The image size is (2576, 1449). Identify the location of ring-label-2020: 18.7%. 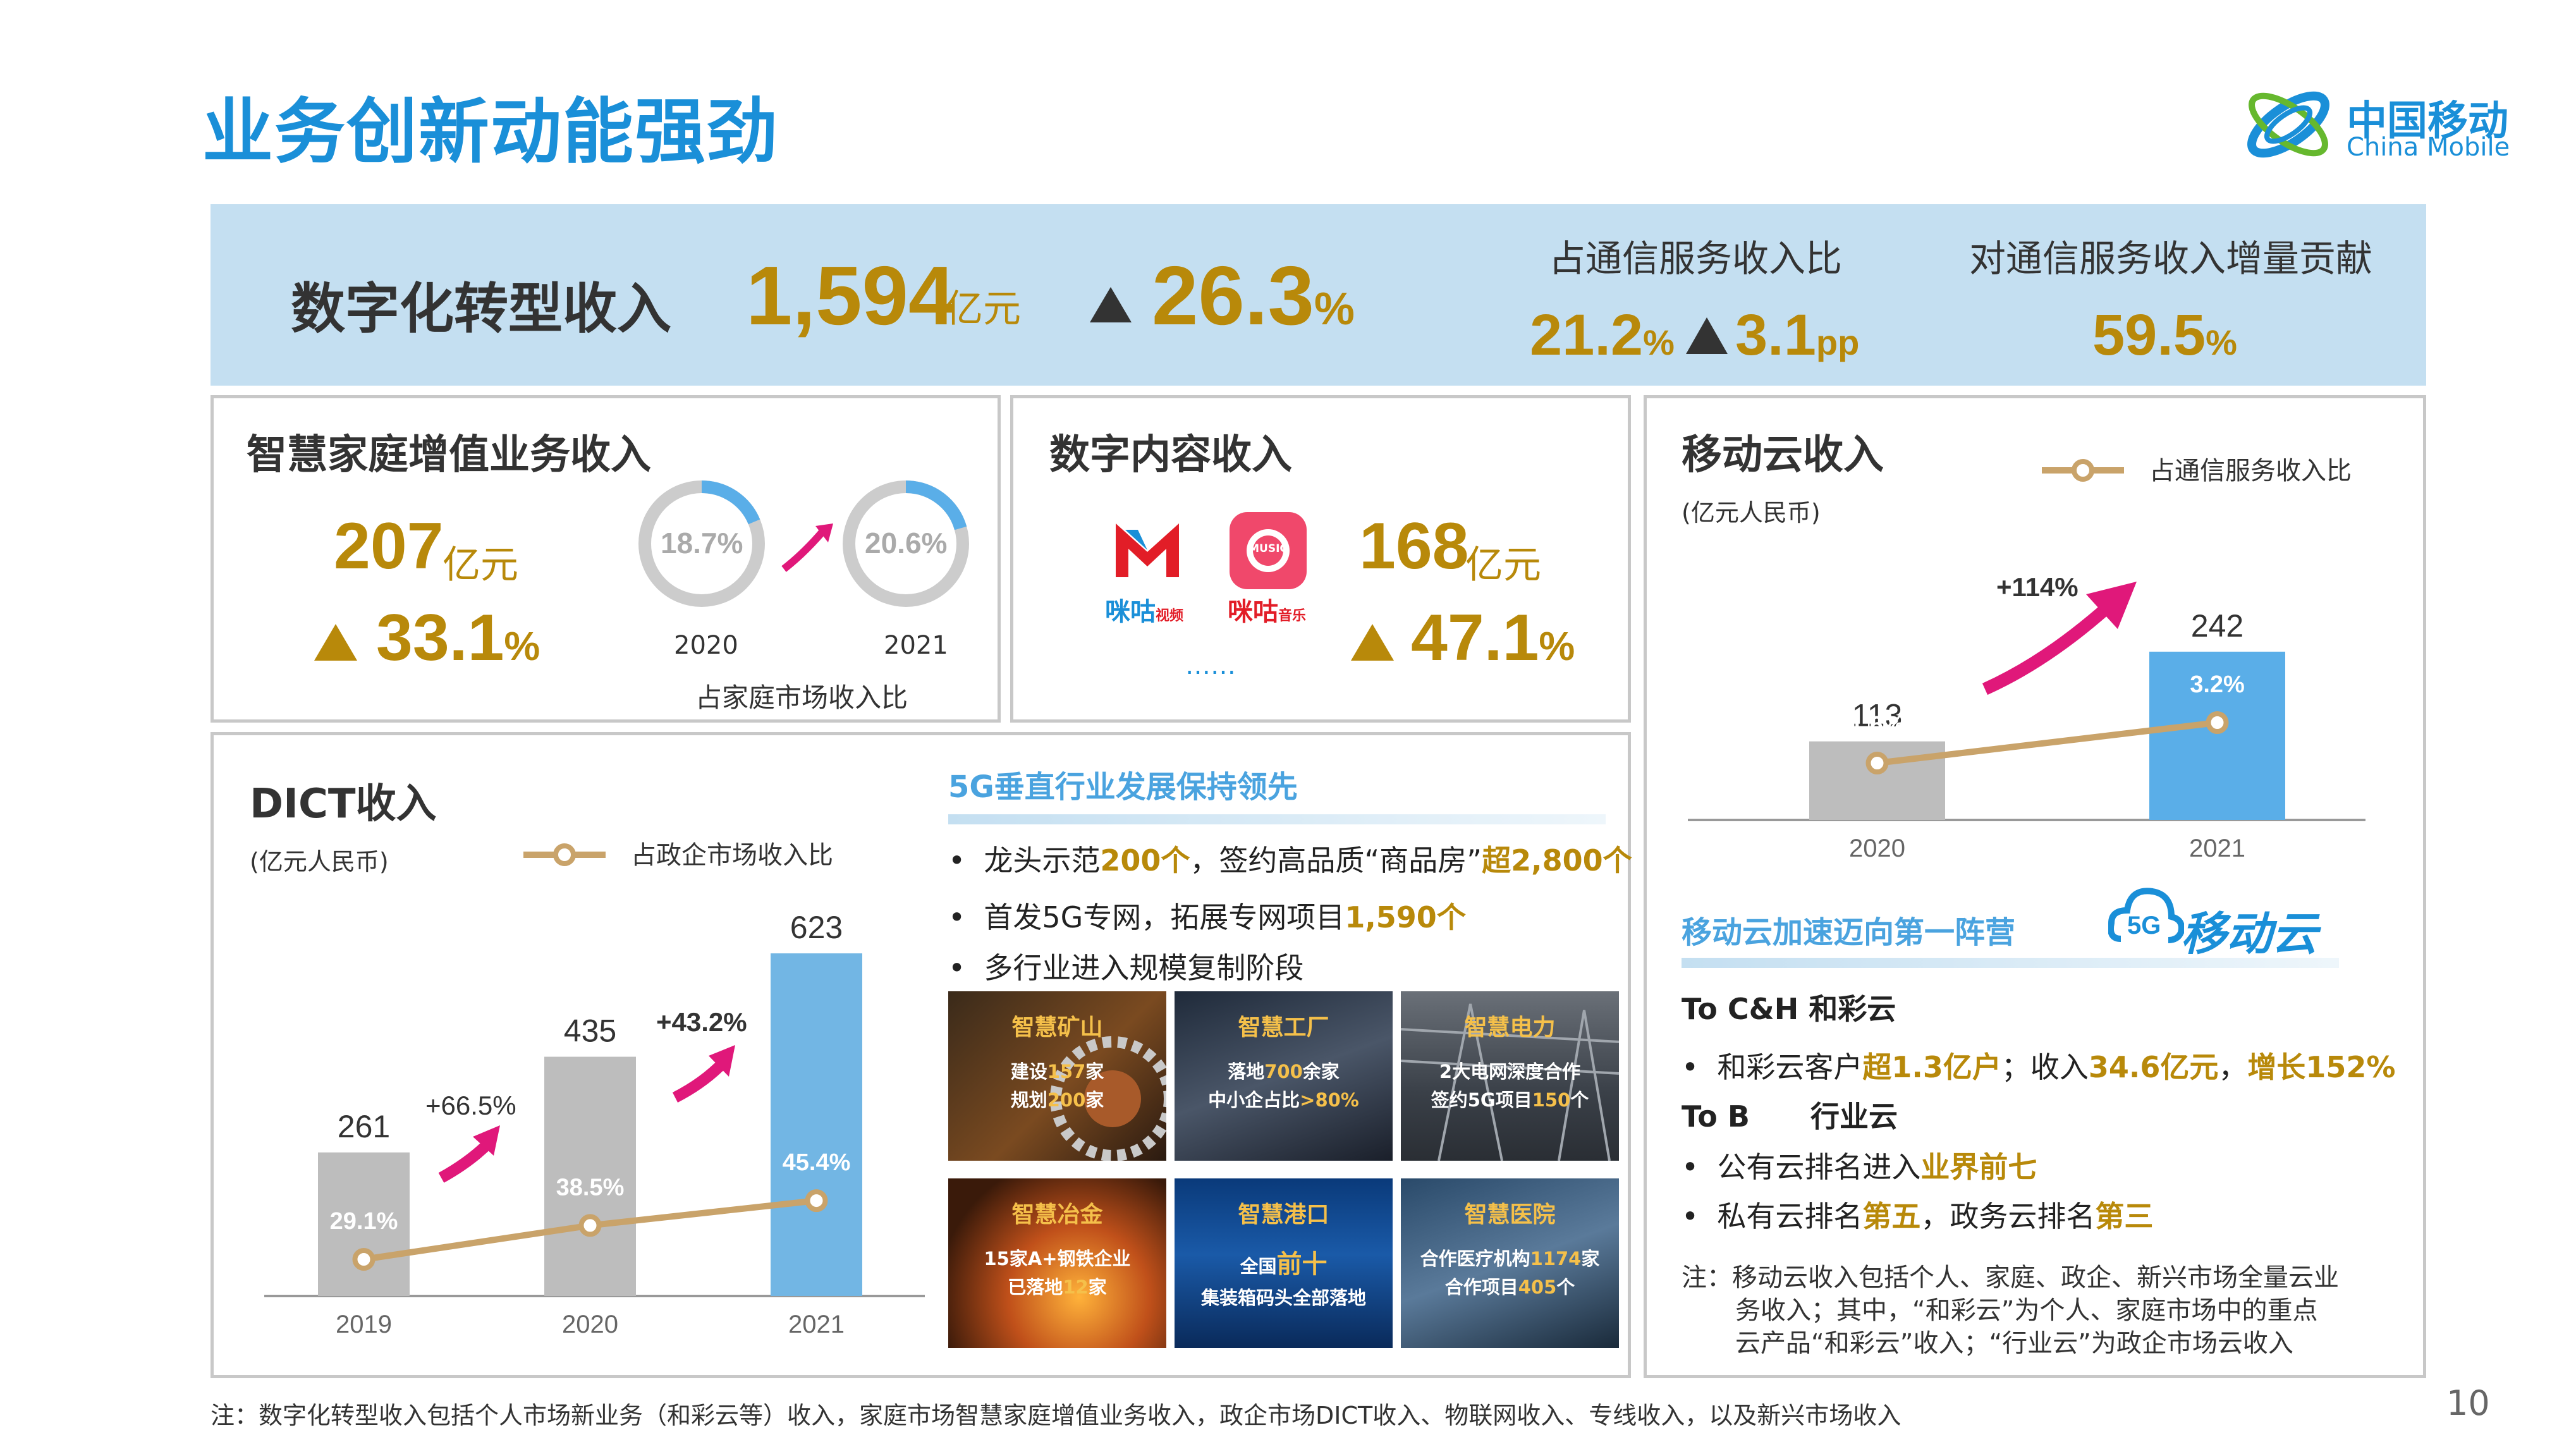
(702, 543).